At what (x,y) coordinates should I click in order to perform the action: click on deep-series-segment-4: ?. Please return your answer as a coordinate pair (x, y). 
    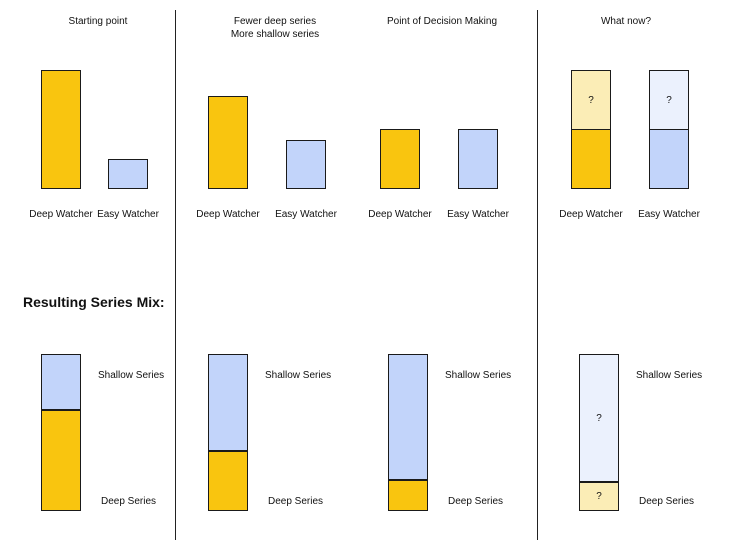
    Looking at the image, I should click on (599, 495).